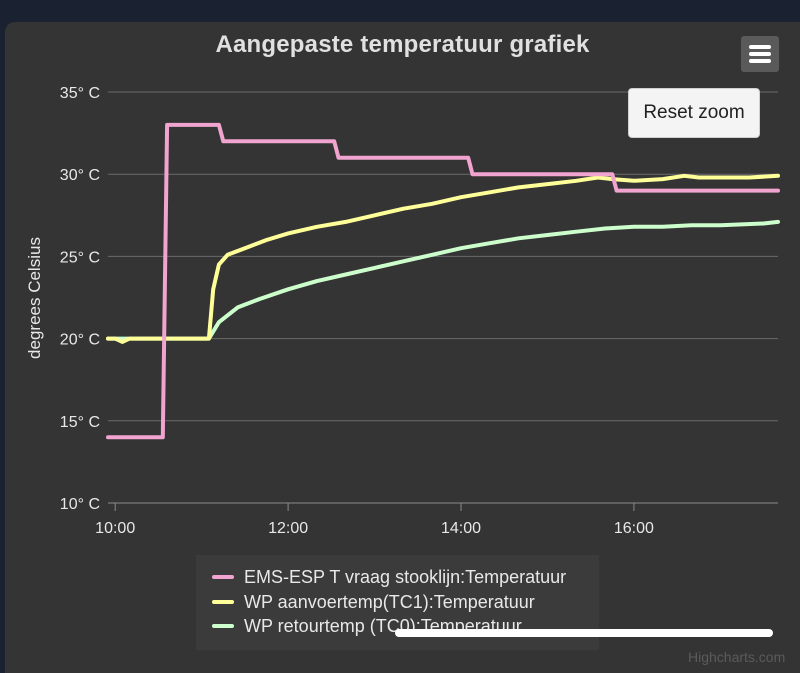 The width and height of the screenshot is (800, 673). I want to click on y-axis-title: degrees Celsius, so click(34, 298).